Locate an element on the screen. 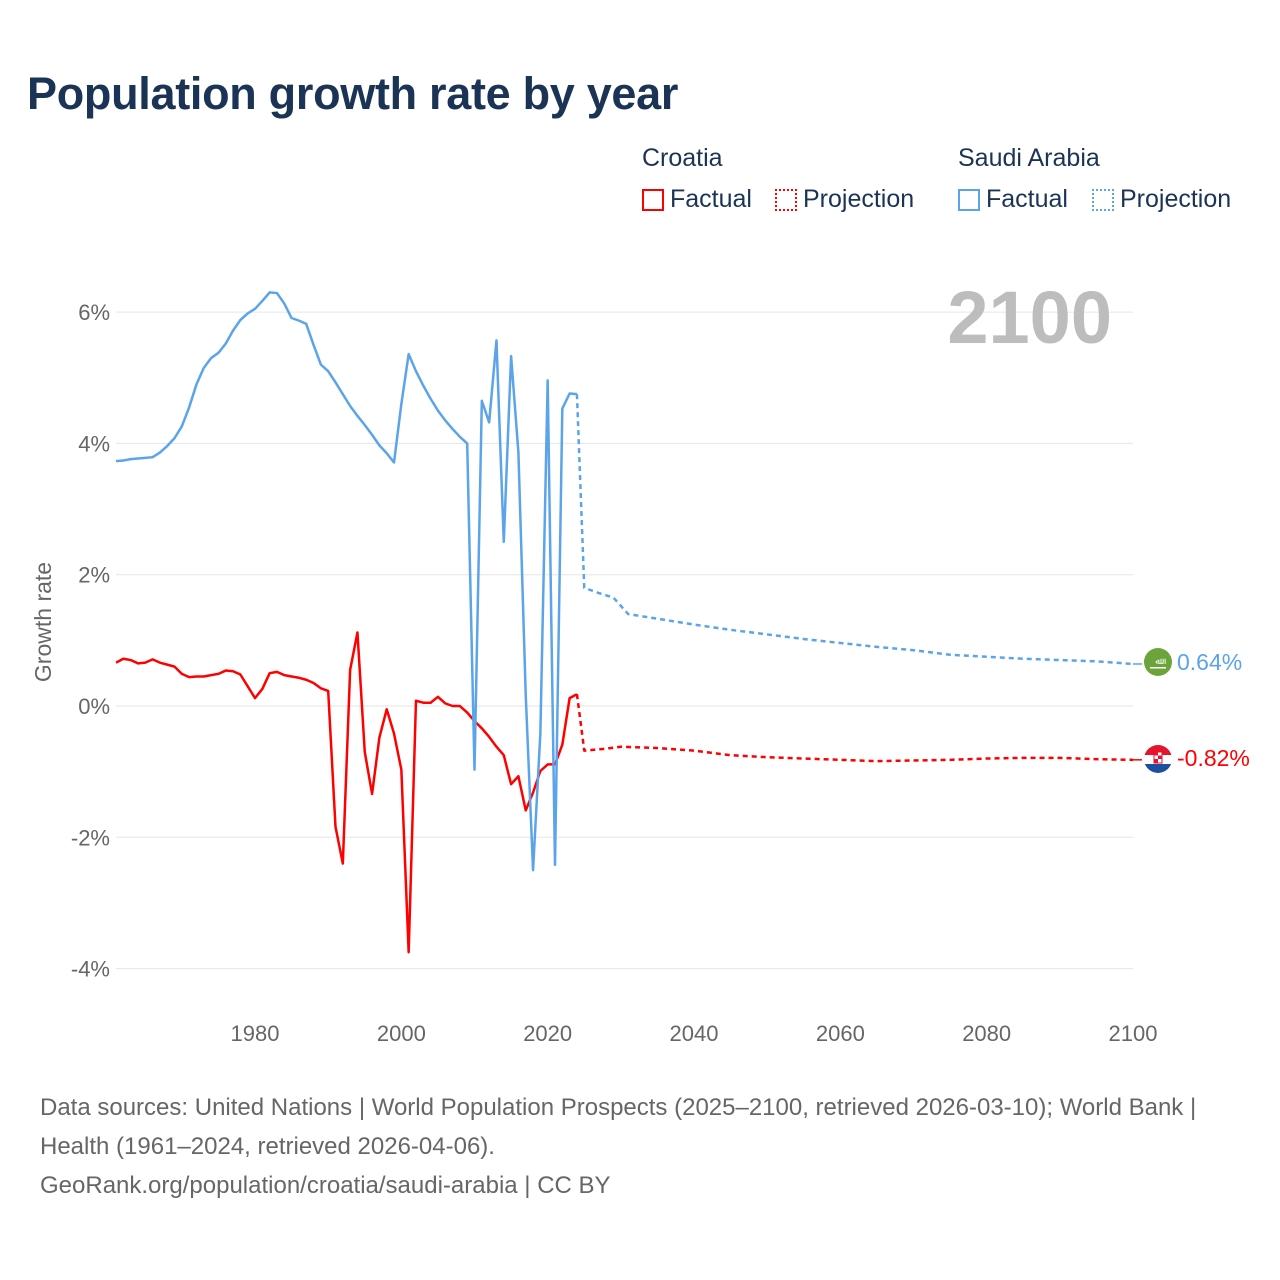 This screenshot has width=1280, height=1280. y-tick-label: 4% is located at coordinates (94, 443).